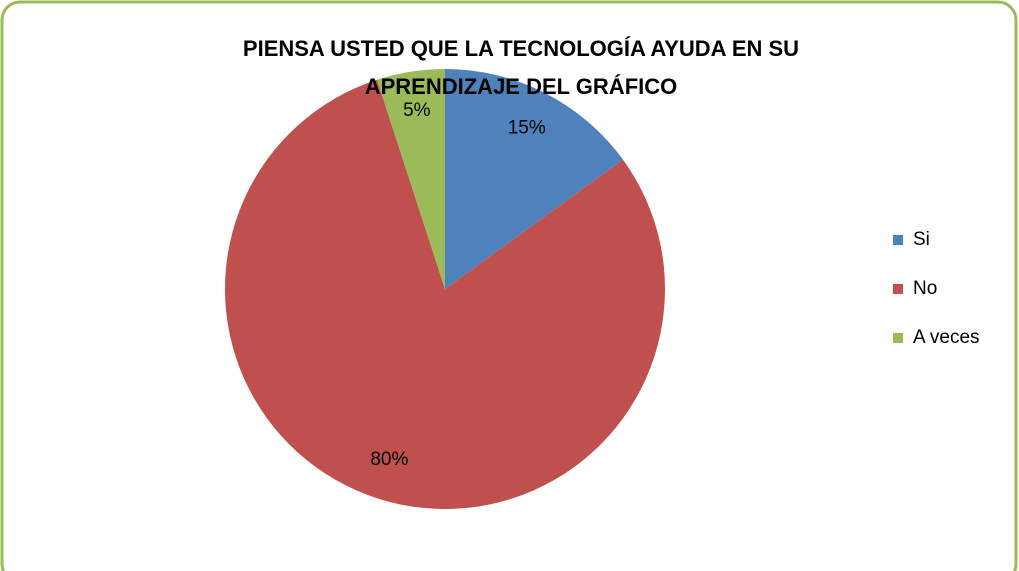 Image resolution: width=1019 pixels, height=571 pixels. What do you see at coordinates (417, 110) in the screenshot?
I see `data-label: 5%` at bounding box center [417, 110].